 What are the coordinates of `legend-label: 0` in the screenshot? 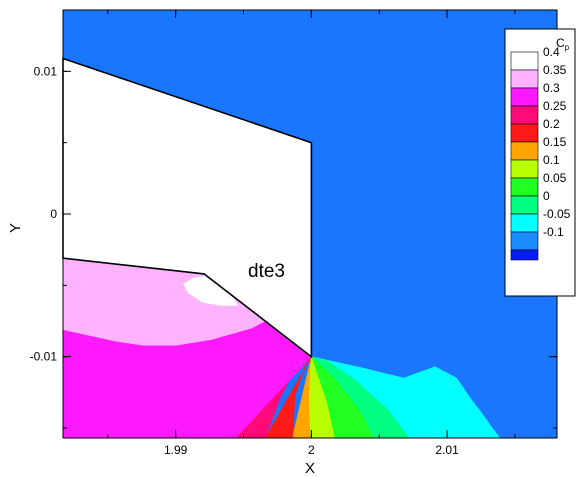 It's located at (546, 196).